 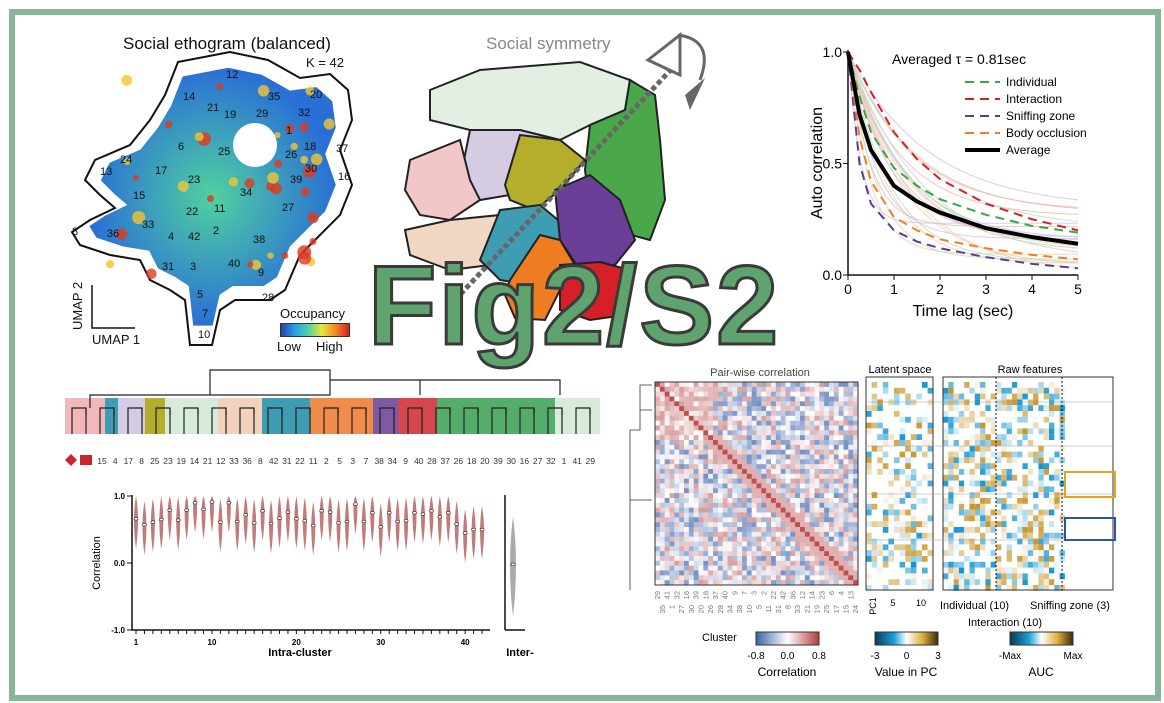 I want to click on group-label-individual: Individual (10), so click(x=974, y=606).